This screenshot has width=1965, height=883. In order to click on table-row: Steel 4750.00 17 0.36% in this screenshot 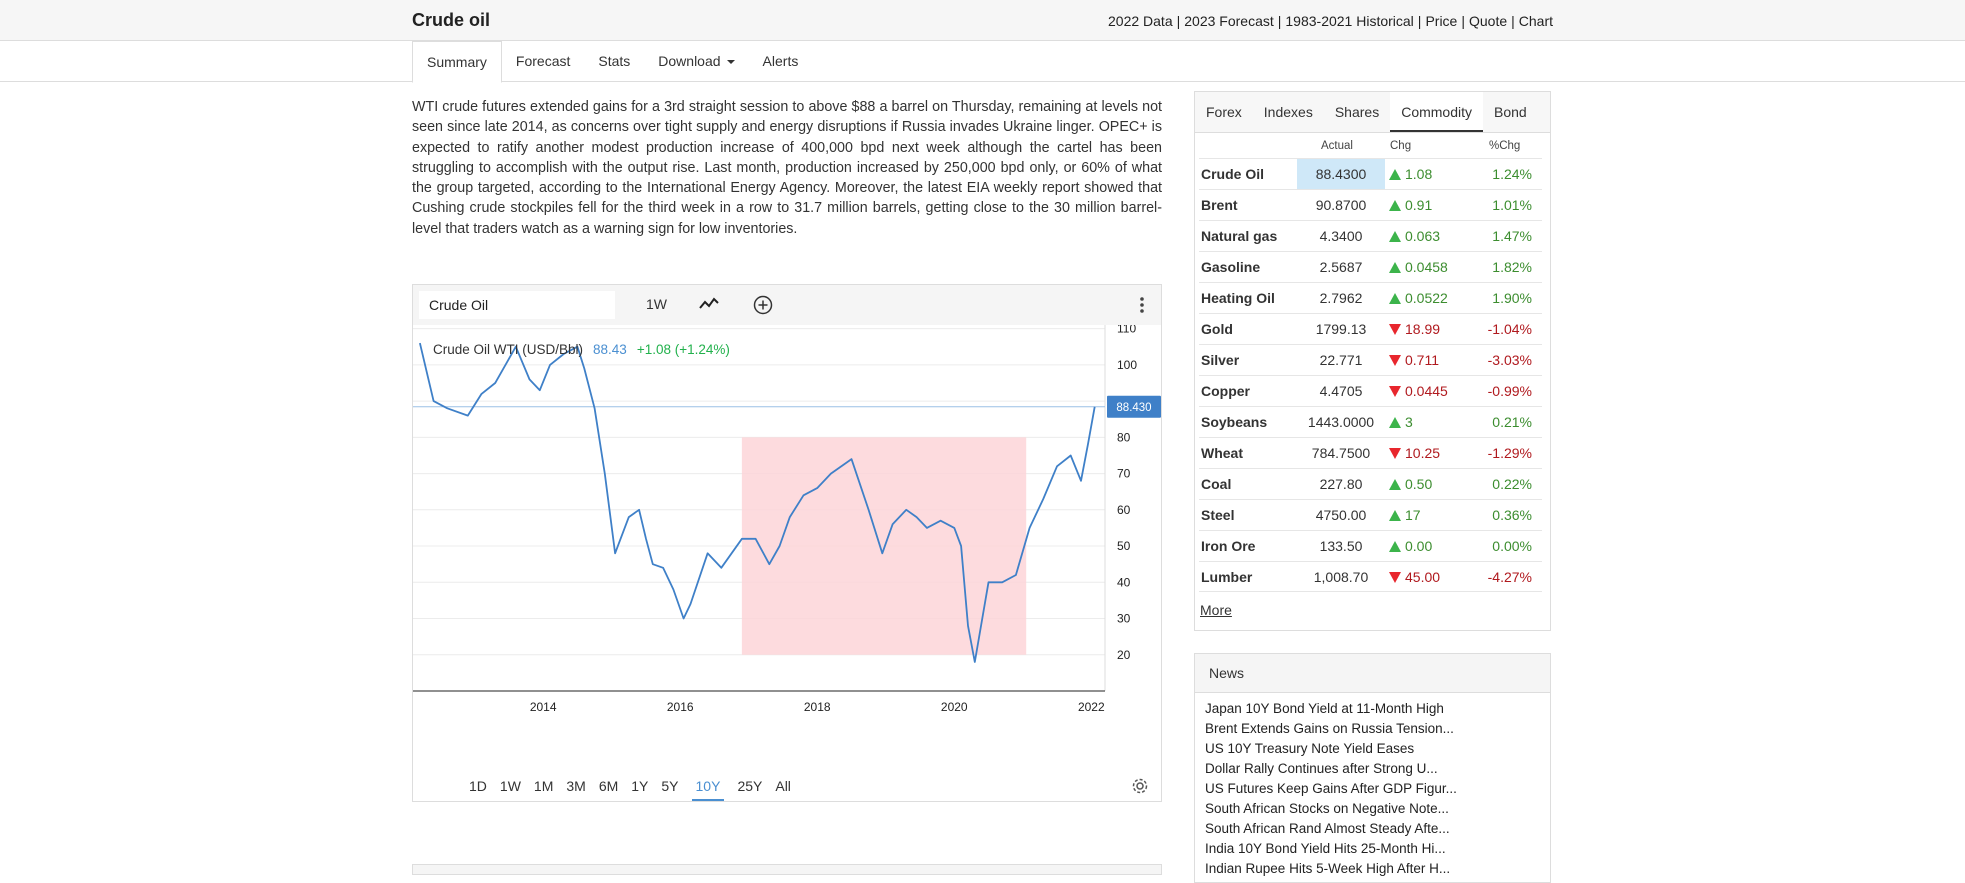, I will do `click(1370, 514)`.